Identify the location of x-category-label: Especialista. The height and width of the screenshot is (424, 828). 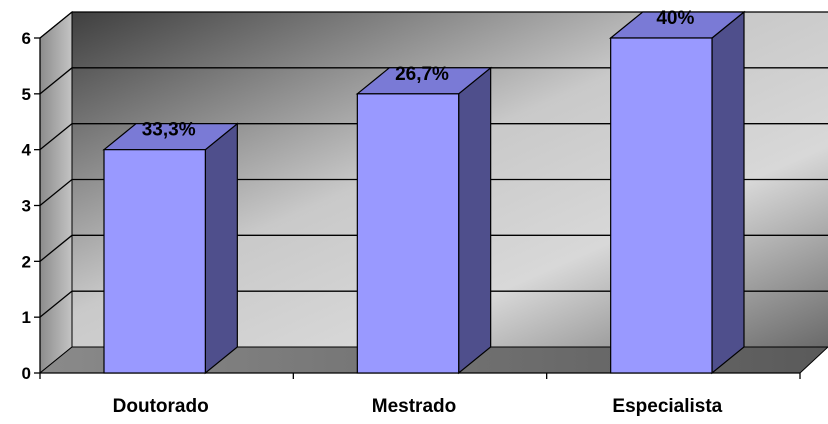
(667, 406).